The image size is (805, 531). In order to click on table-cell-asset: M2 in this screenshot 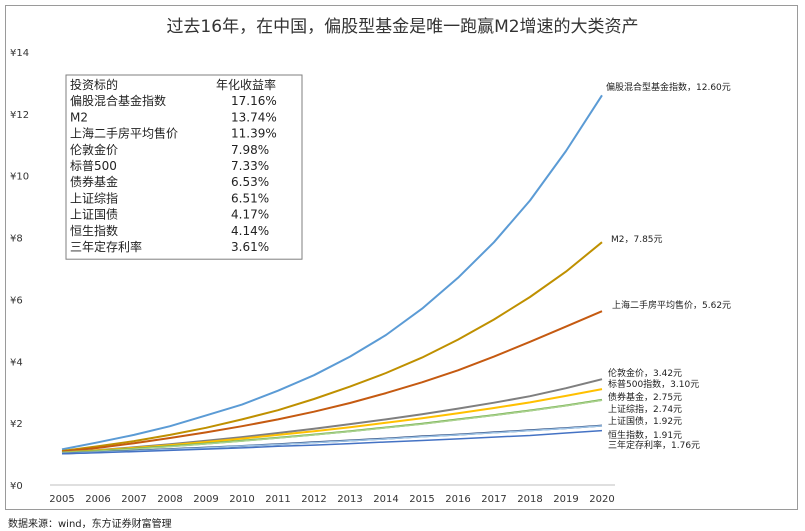, I will do `click(79, 117)`.